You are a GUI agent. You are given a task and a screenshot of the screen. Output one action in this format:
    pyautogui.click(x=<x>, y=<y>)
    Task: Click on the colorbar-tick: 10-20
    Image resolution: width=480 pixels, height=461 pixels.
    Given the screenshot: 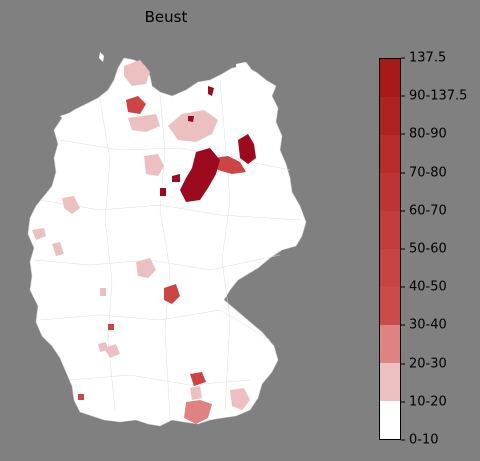 What is the action you would take?
    pyautogui.click(x=424, y=401)
    